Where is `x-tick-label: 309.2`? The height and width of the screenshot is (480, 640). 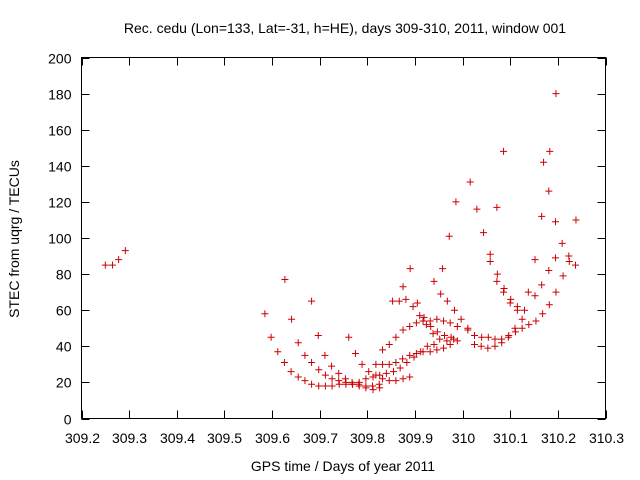 x-tick-label: 309.2 is located at coordinates (82, 438).